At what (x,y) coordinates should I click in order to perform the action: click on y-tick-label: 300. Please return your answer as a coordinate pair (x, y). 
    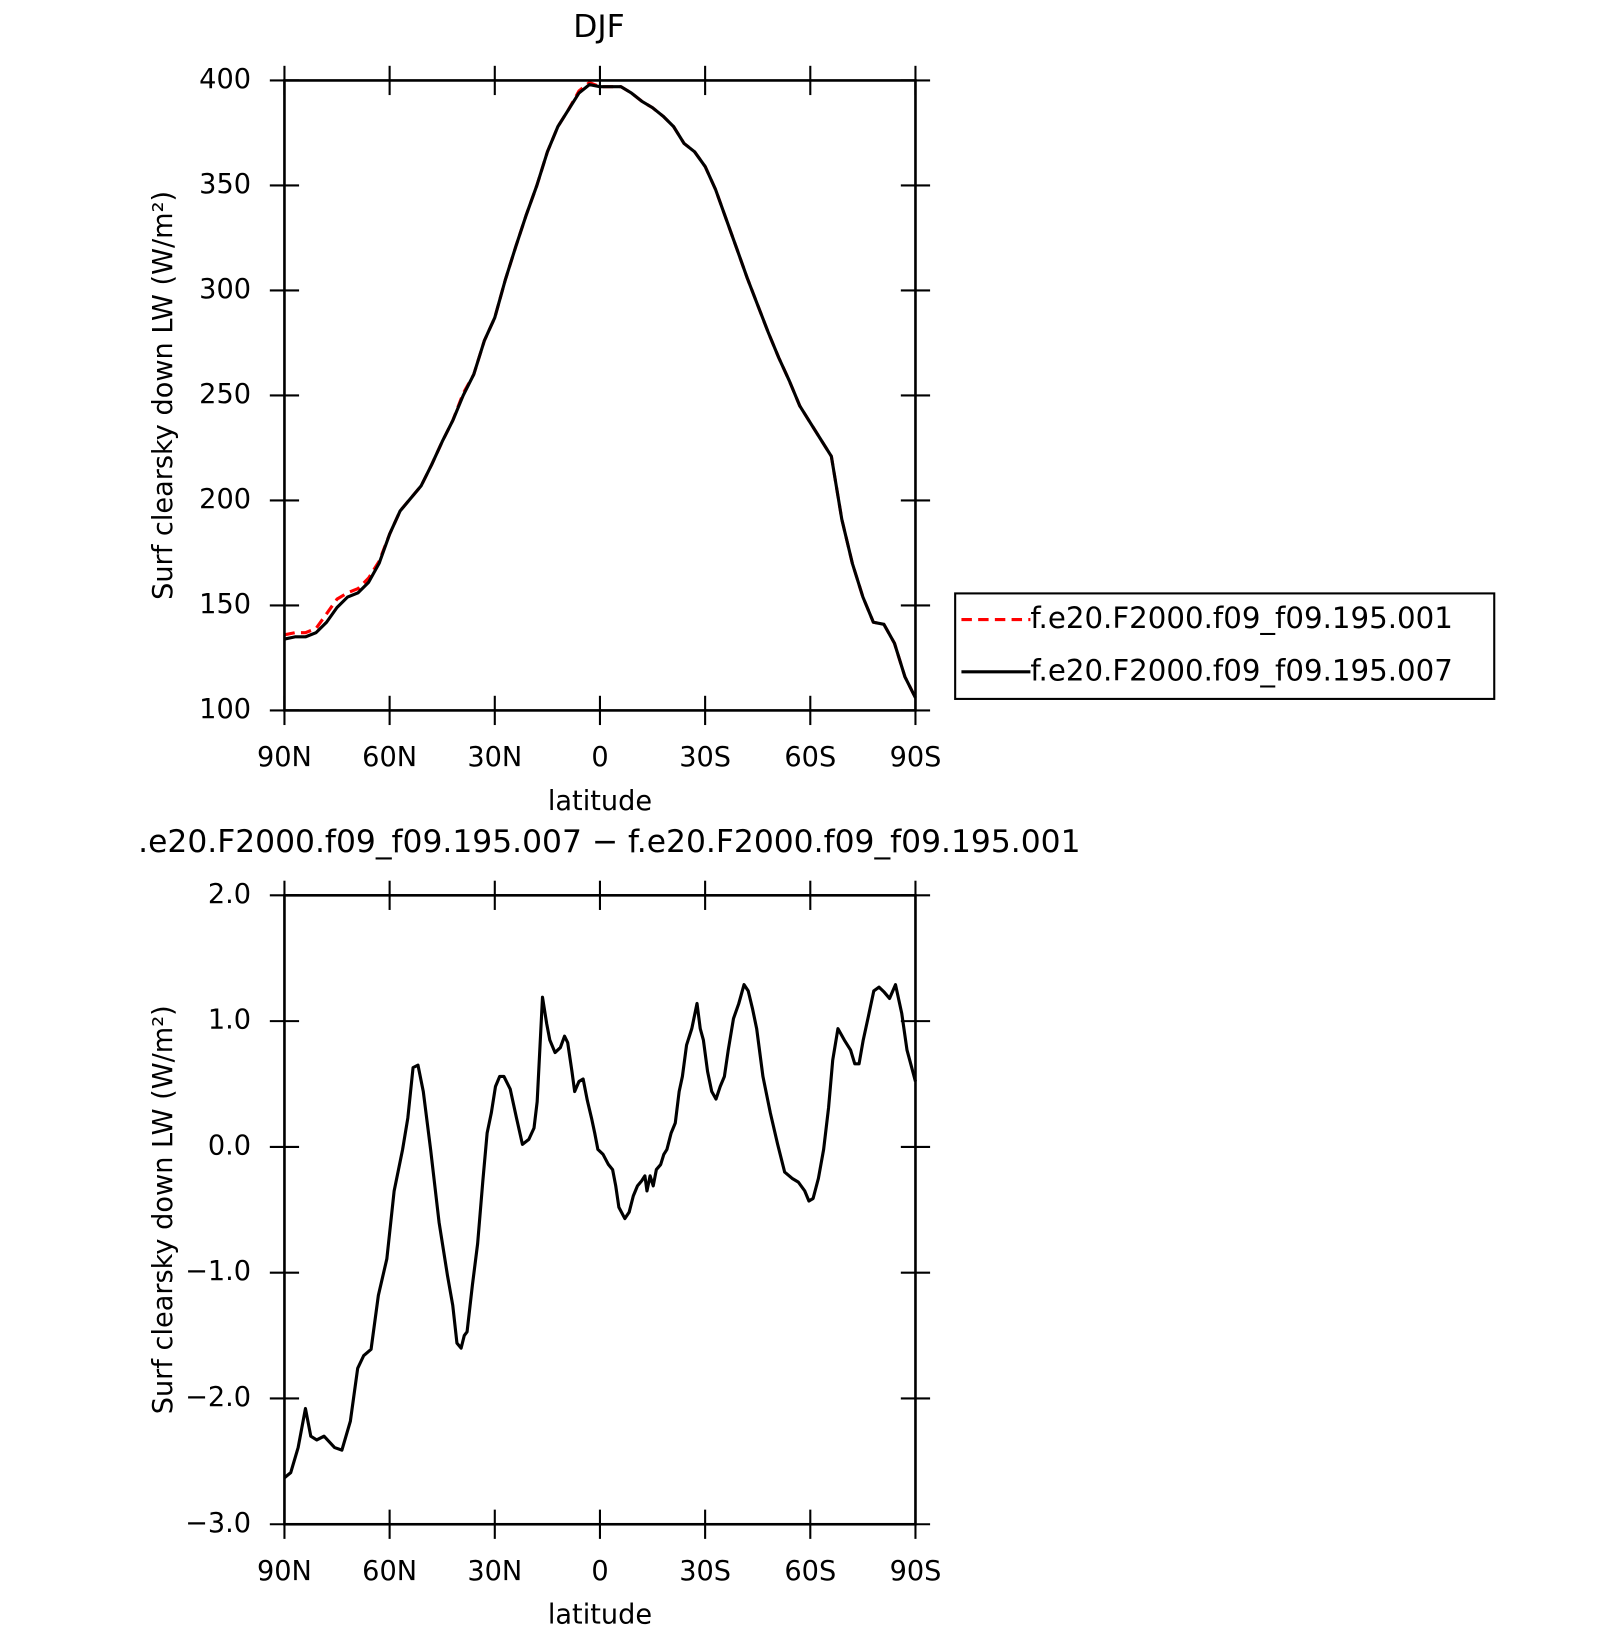
    Looking at the image, I should click on (225, 289).